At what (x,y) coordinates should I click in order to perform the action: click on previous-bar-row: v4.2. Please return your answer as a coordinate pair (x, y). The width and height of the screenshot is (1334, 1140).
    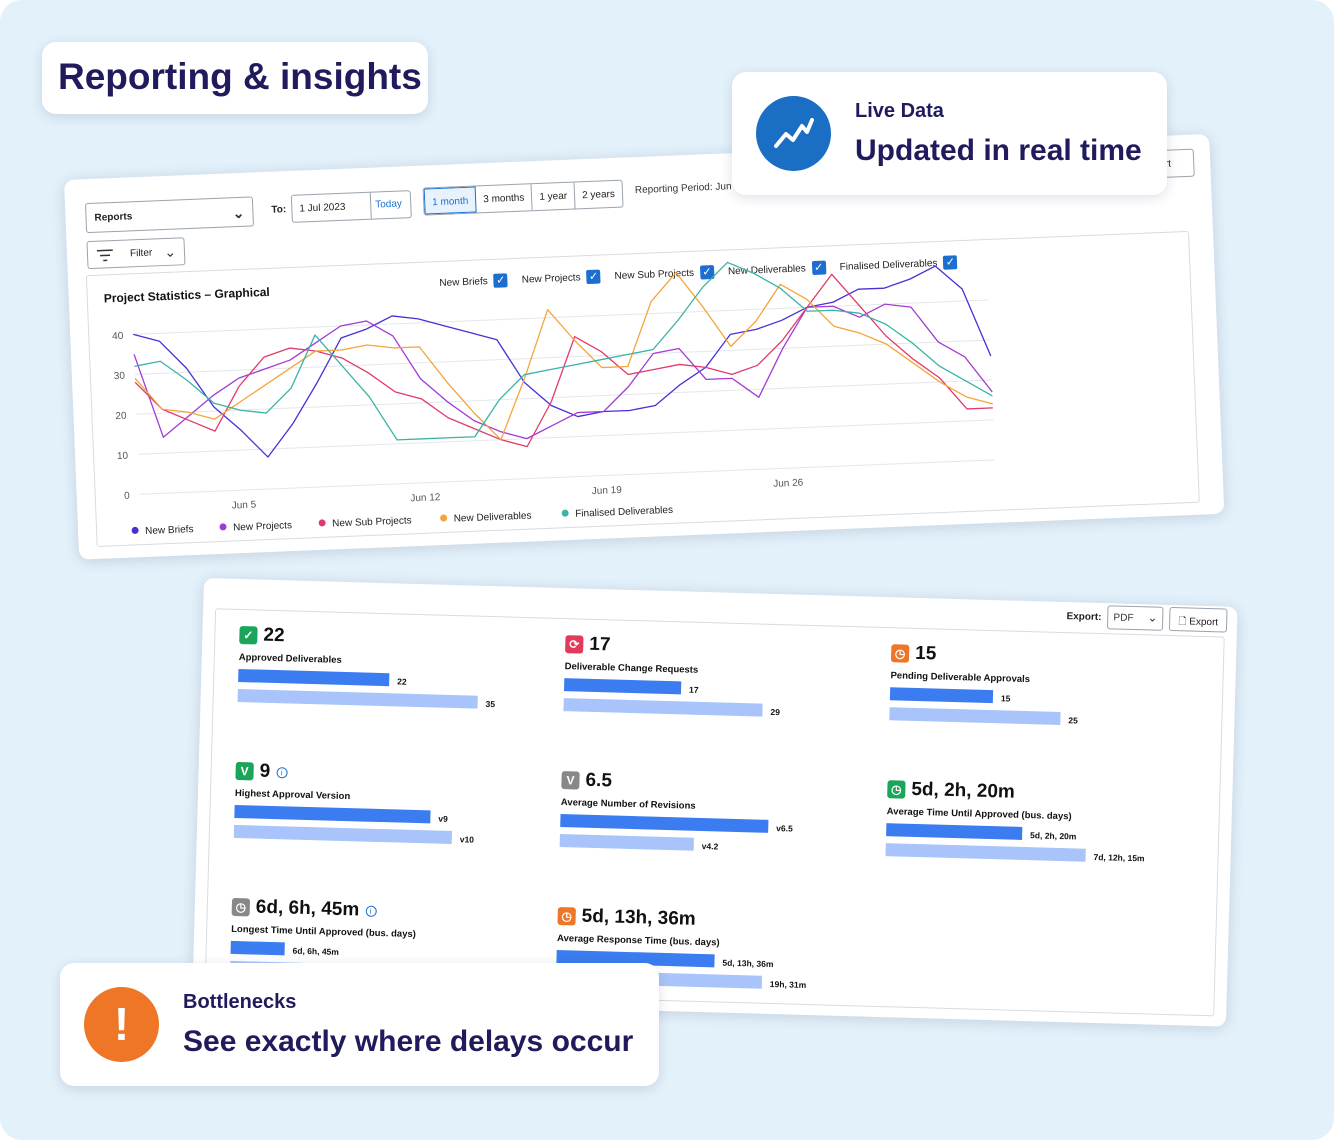
    Looking at the image, I should click on (709, 845).